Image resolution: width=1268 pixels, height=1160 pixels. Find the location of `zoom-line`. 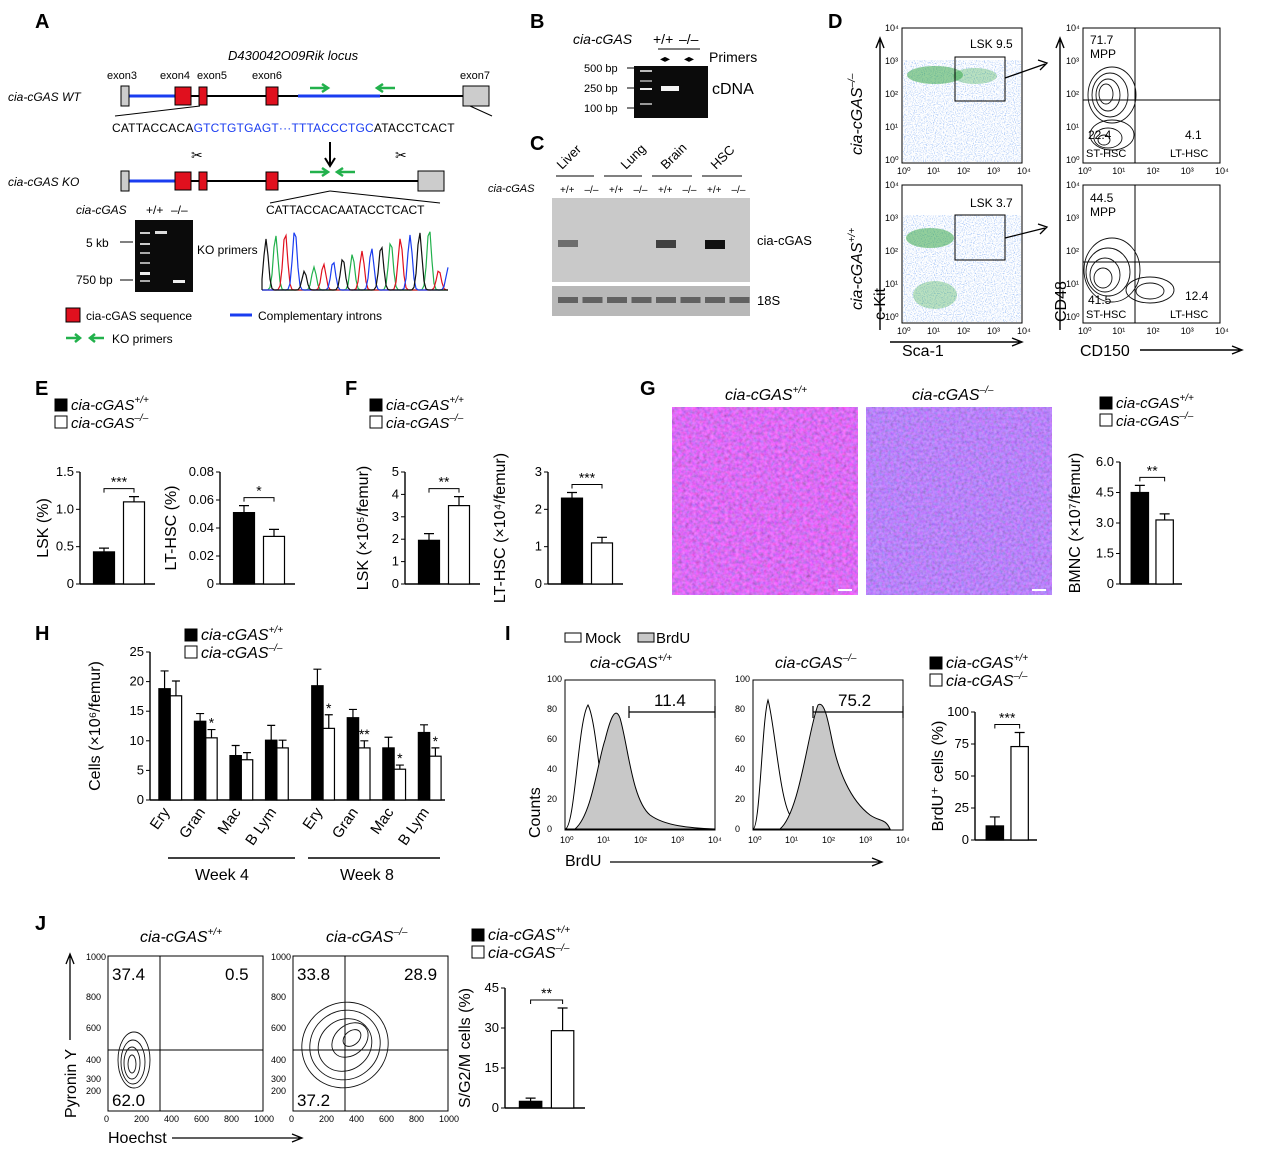

zoom-line is located at coordinates (481, 111).